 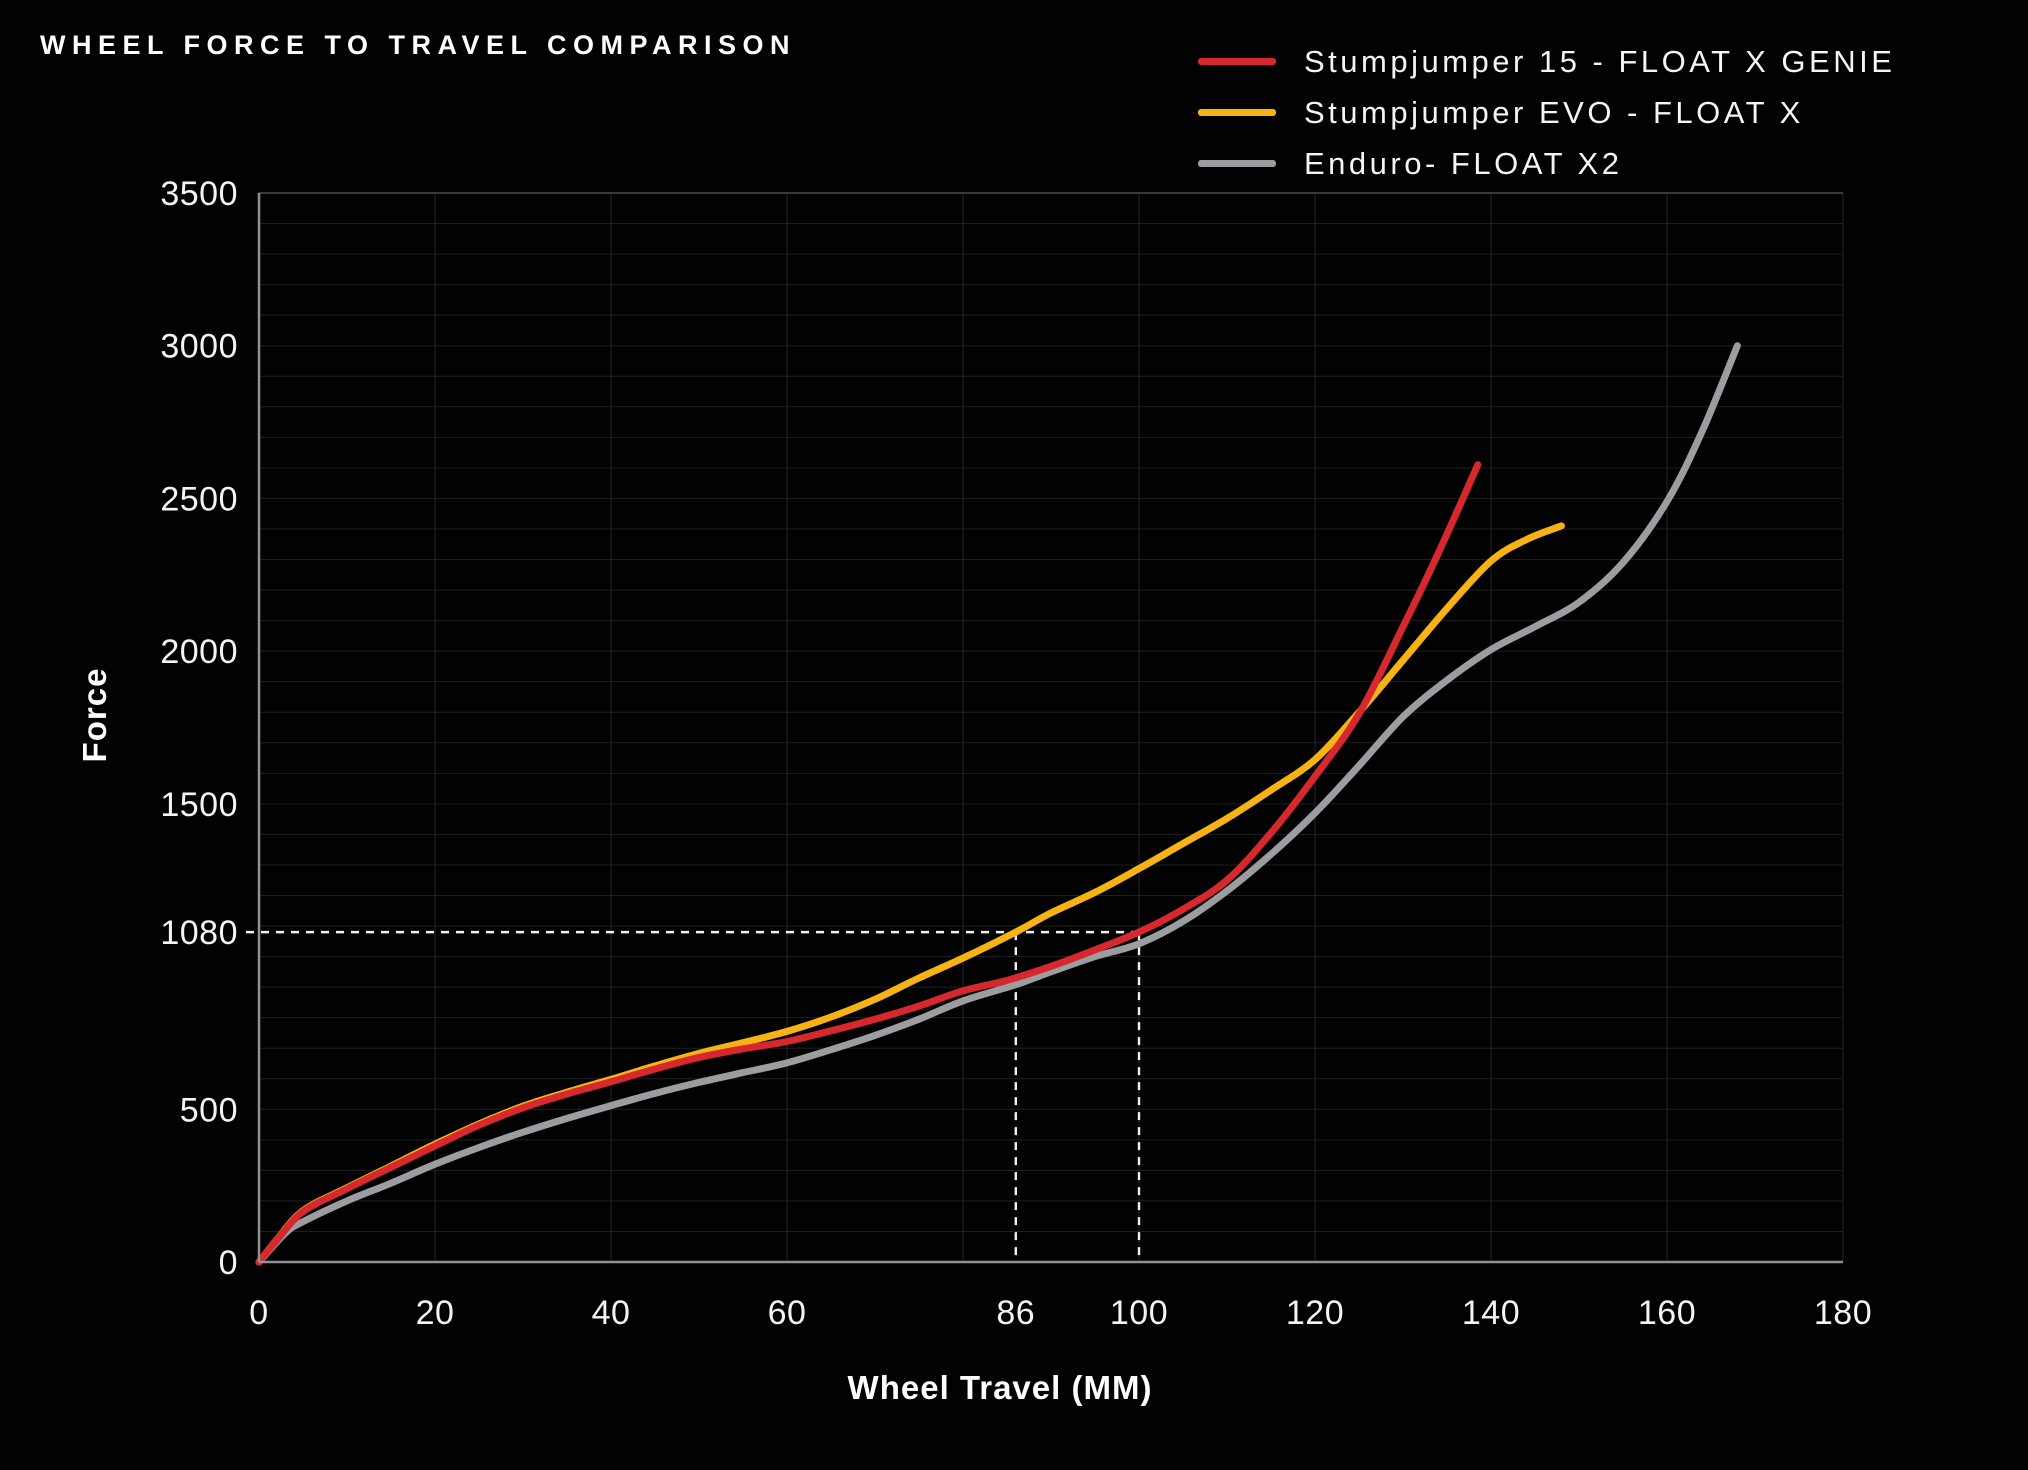 I want to click on legend-item-stumpjumper-15: Stumpjumper 15 - FLOAT X GENIE, so click(x=1546, y=61).